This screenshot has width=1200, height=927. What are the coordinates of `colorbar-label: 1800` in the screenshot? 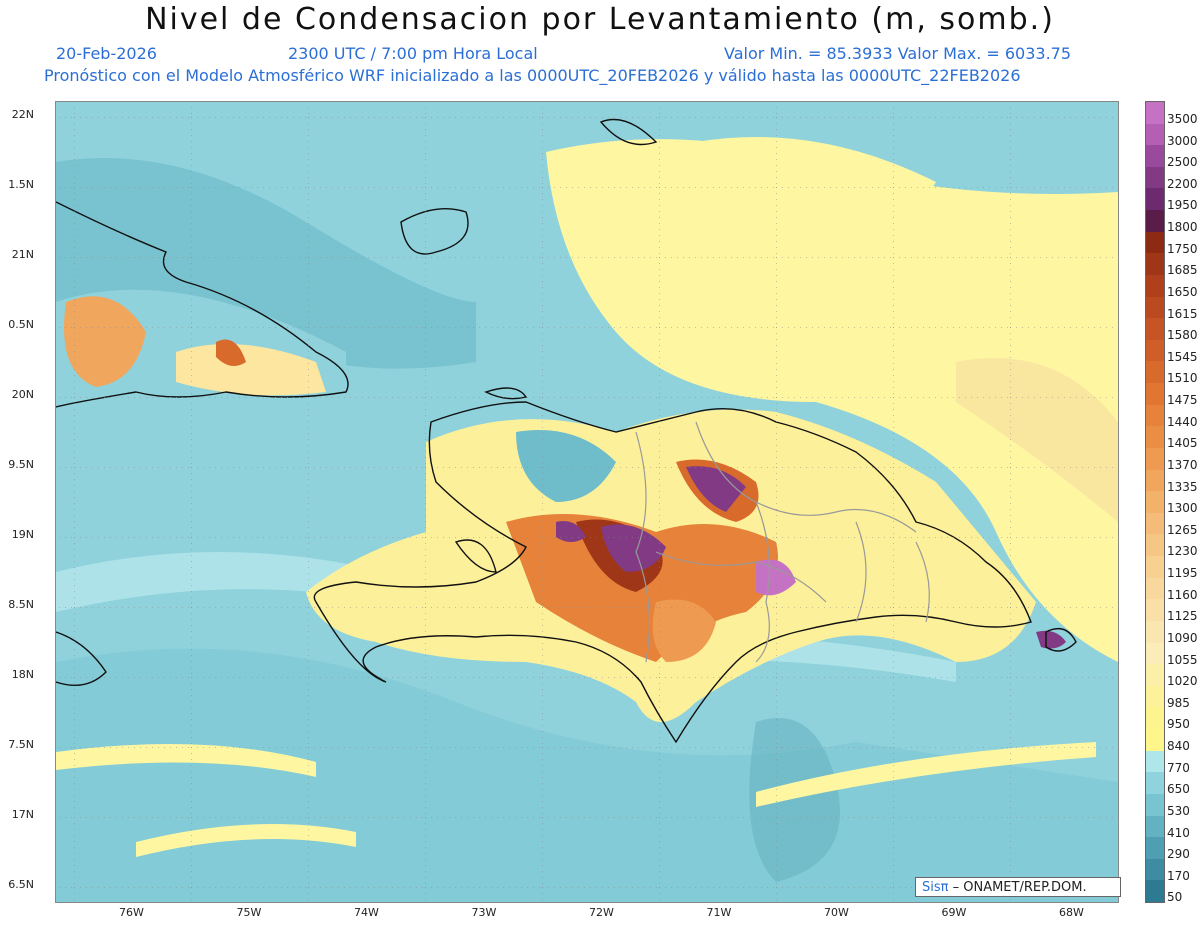 It's located at (1182, 227).